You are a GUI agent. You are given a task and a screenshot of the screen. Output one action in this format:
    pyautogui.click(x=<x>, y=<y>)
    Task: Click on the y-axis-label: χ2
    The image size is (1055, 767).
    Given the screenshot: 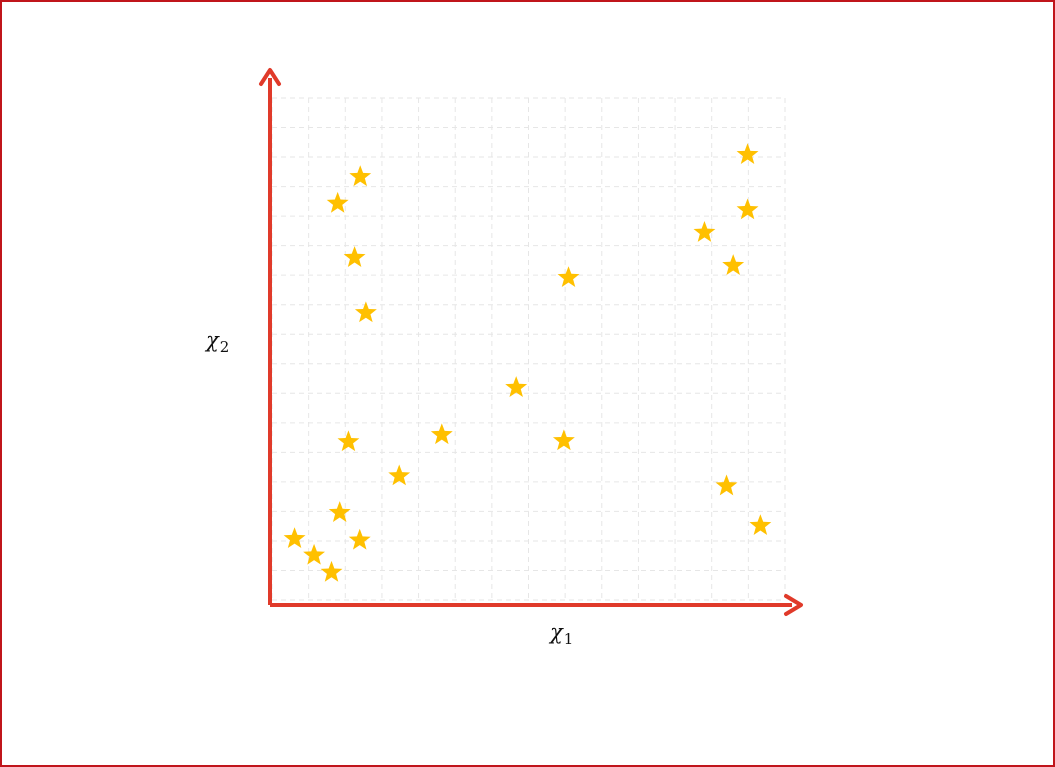 What is the action you would take?
    pyautogui.click(x=217, y=342)
    